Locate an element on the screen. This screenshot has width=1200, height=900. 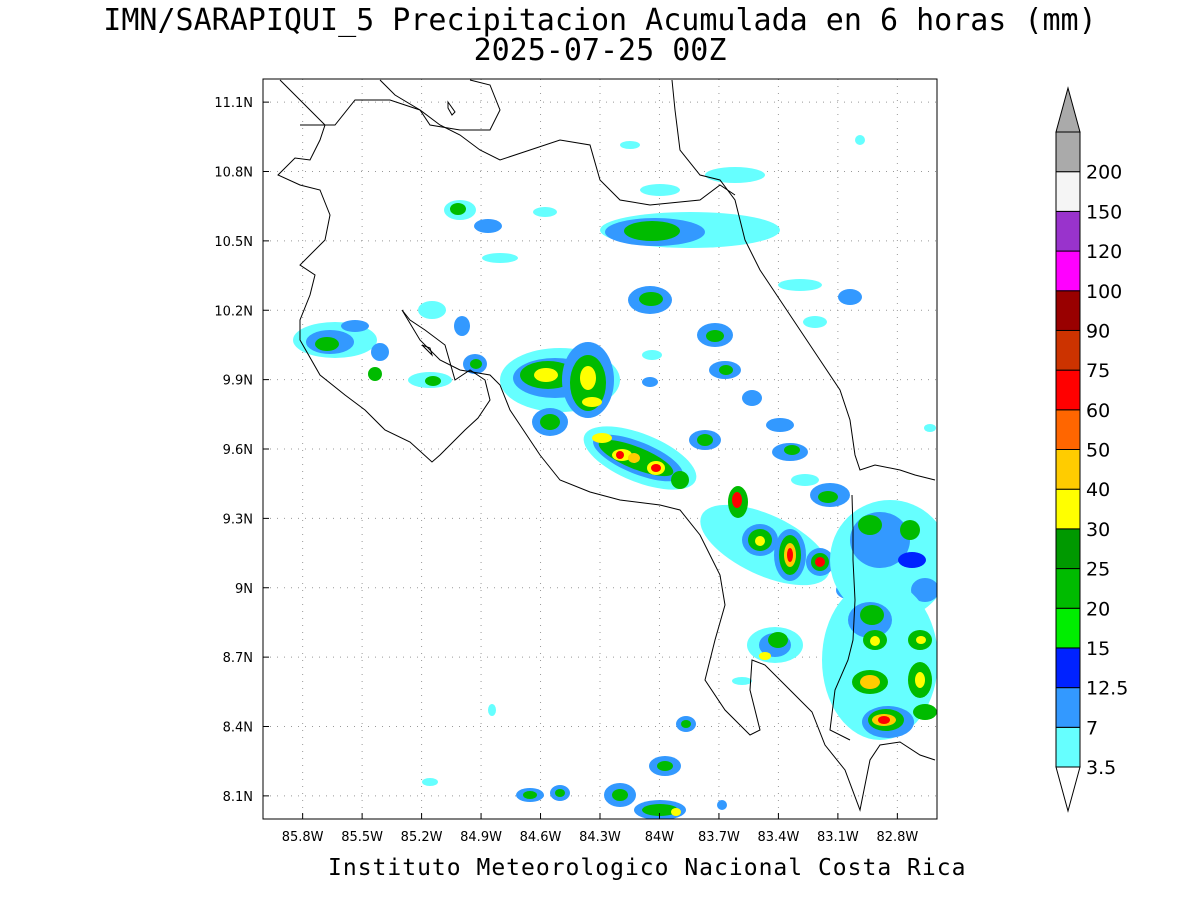
lon-tick-label: 85.8W is located at coordinates (303, 837).